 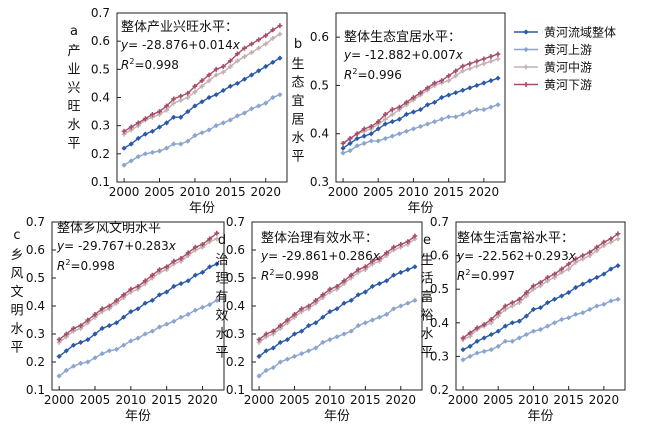 I want to click on x-axis-label: 年份, so click(x=138, y=416).